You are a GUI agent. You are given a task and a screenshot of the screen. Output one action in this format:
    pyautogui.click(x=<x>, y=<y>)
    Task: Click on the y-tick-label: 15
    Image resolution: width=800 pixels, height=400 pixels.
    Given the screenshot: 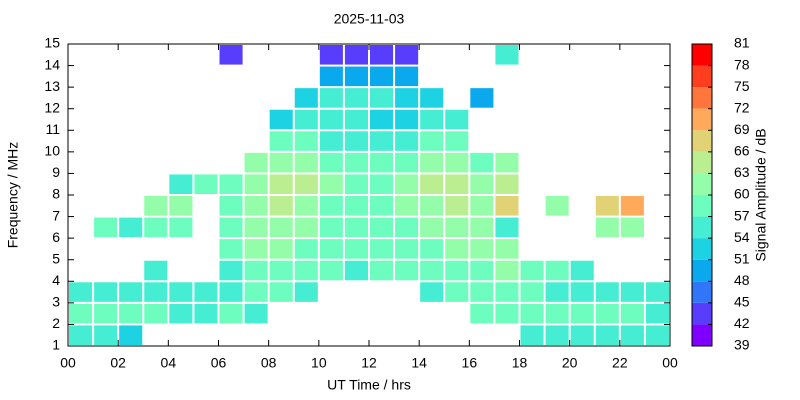 What is the action you would take?
    pyautogui.click(x=52, y=43)
    